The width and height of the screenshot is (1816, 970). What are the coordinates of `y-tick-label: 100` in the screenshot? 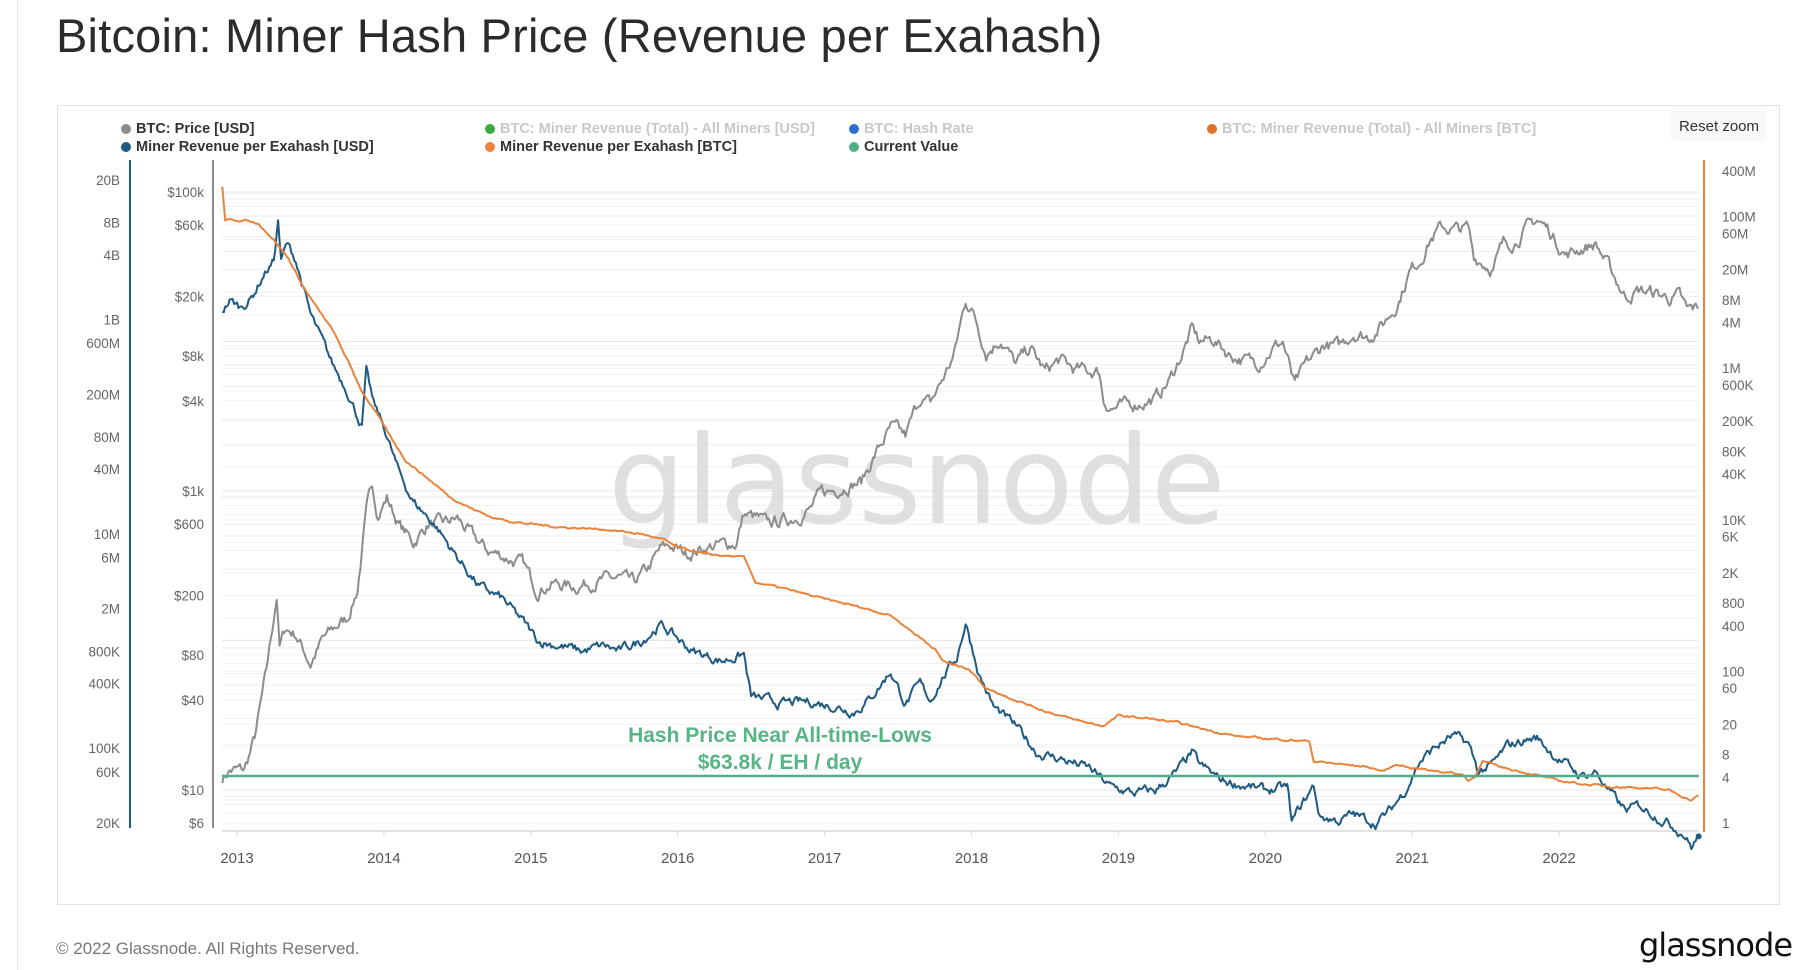 It's located at (1733, 671).